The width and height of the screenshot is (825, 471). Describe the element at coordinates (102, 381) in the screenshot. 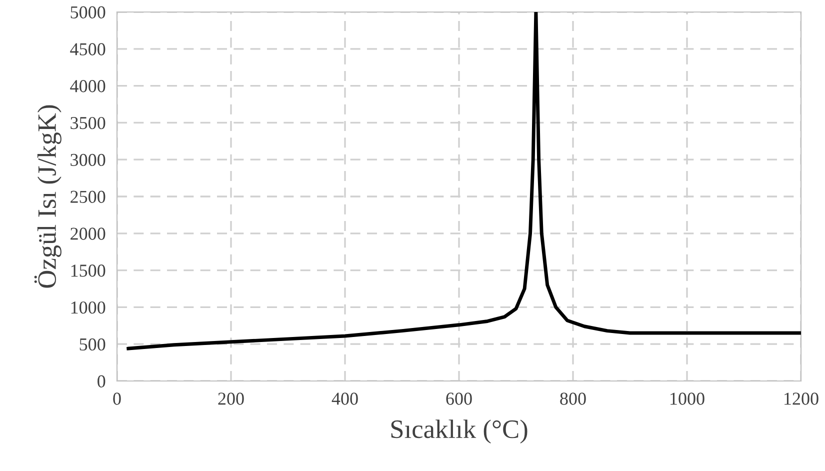

I see `y-tick-label: 0` at that location.